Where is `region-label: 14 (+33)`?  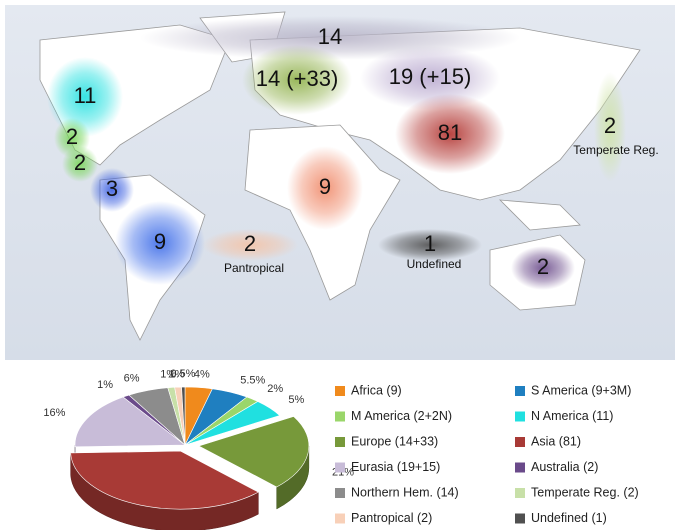
region-label: 14 (+33) is located at coordinates (297, 78).